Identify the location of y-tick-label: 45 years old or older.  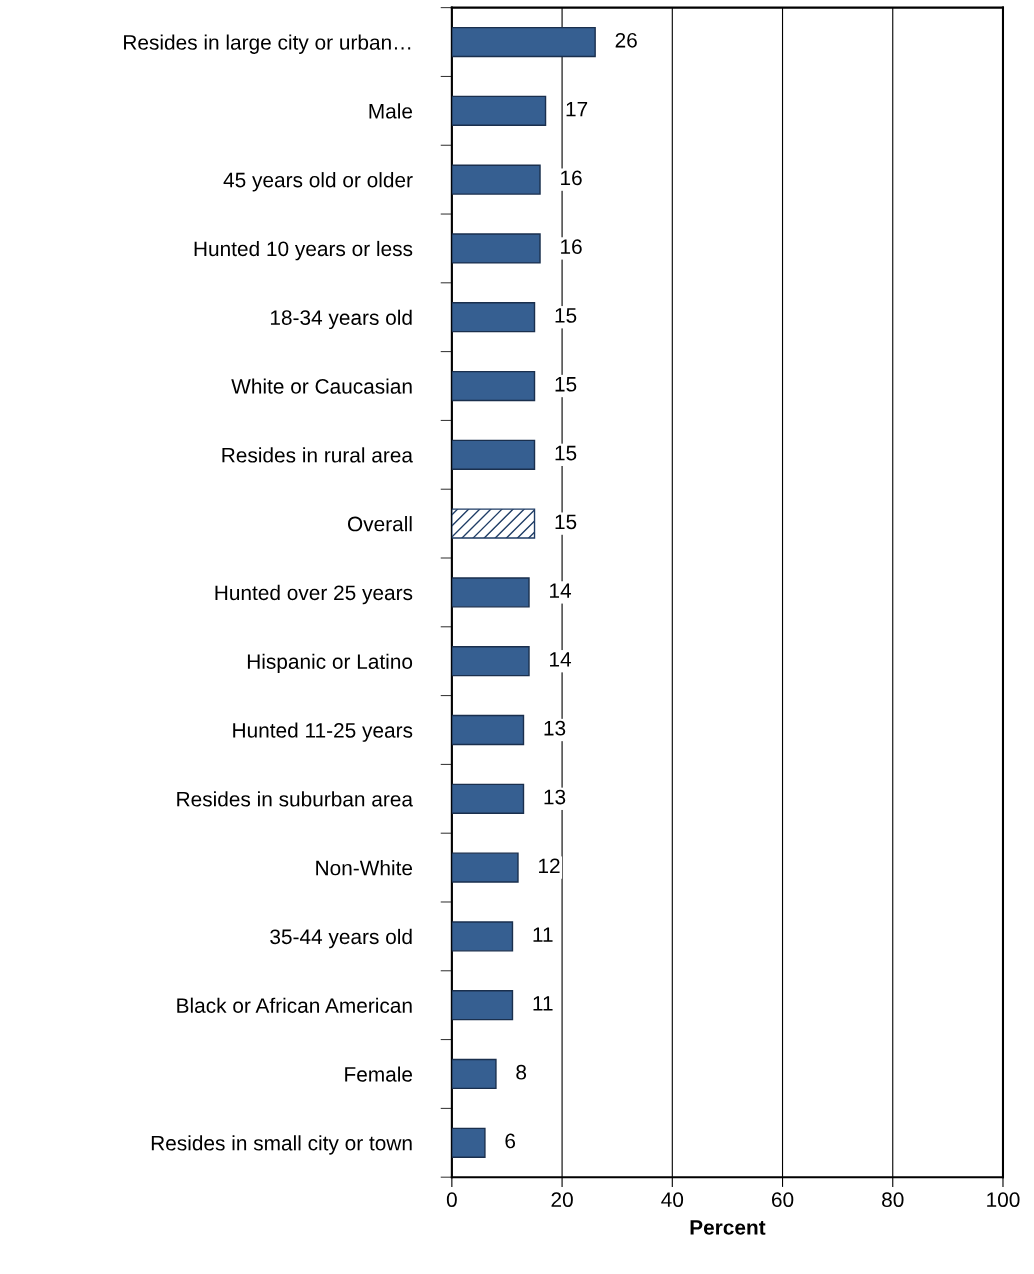
(318, 182).